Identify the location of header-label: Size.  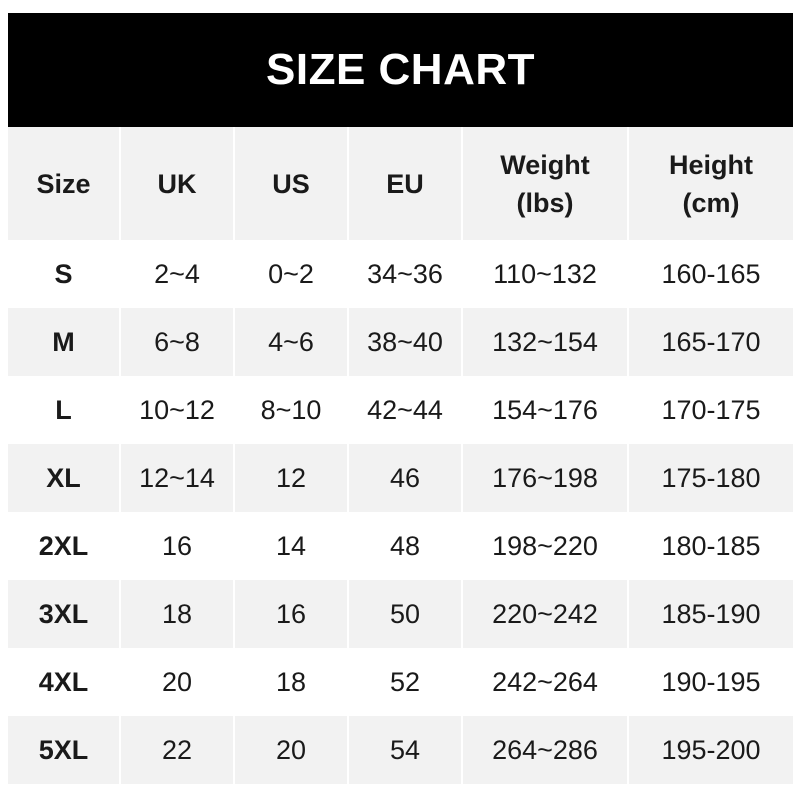
(63, 183).